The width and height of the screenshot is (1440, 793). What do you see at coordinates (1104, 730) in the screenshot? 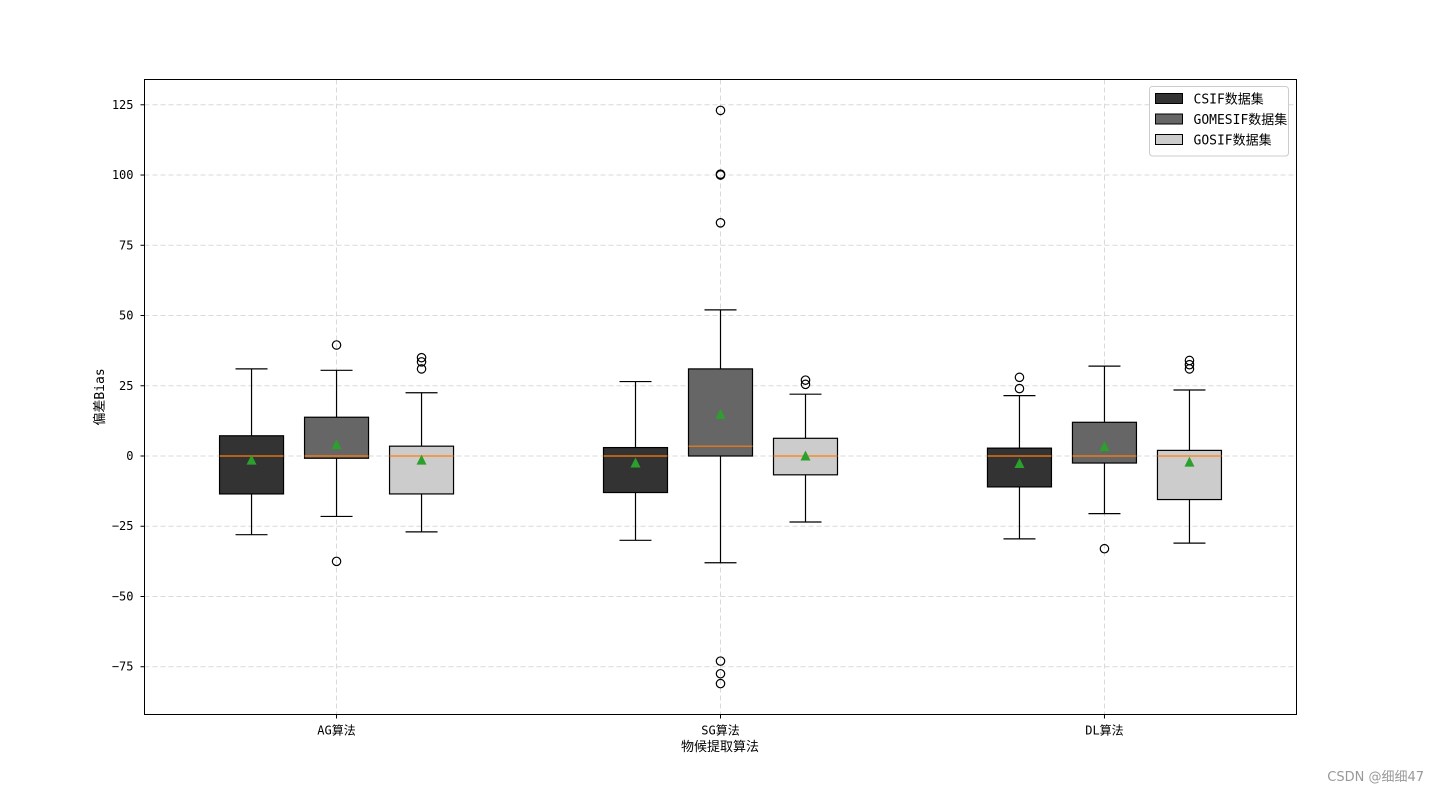
I see `x-tick-label: DL算法` at bounding box center [1104, 730].